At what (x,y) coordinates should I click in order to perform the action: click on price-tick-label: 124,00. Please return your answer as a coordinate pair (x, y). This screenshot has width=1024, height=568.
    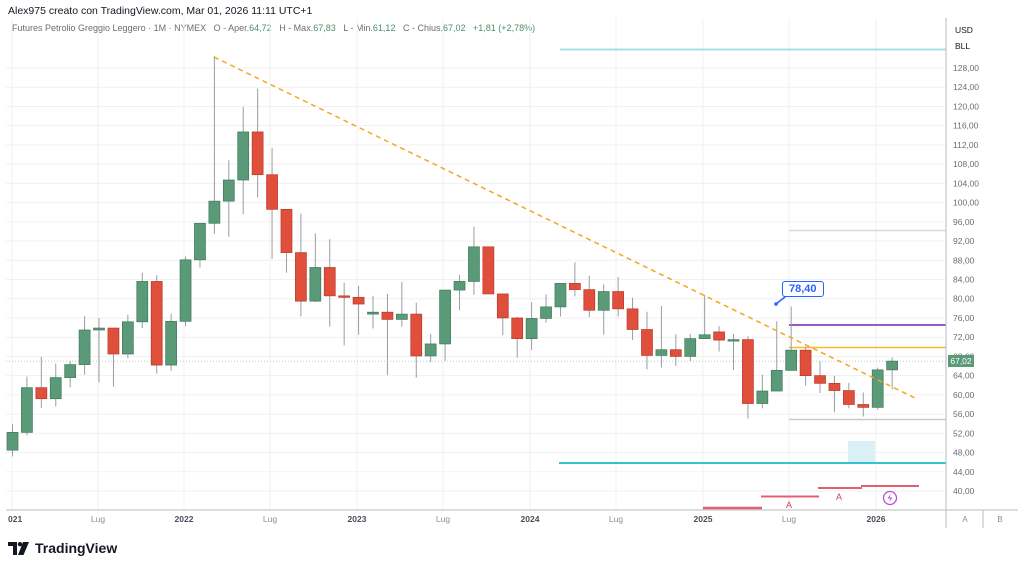
    Looking at the image, I should click on (966, 87).